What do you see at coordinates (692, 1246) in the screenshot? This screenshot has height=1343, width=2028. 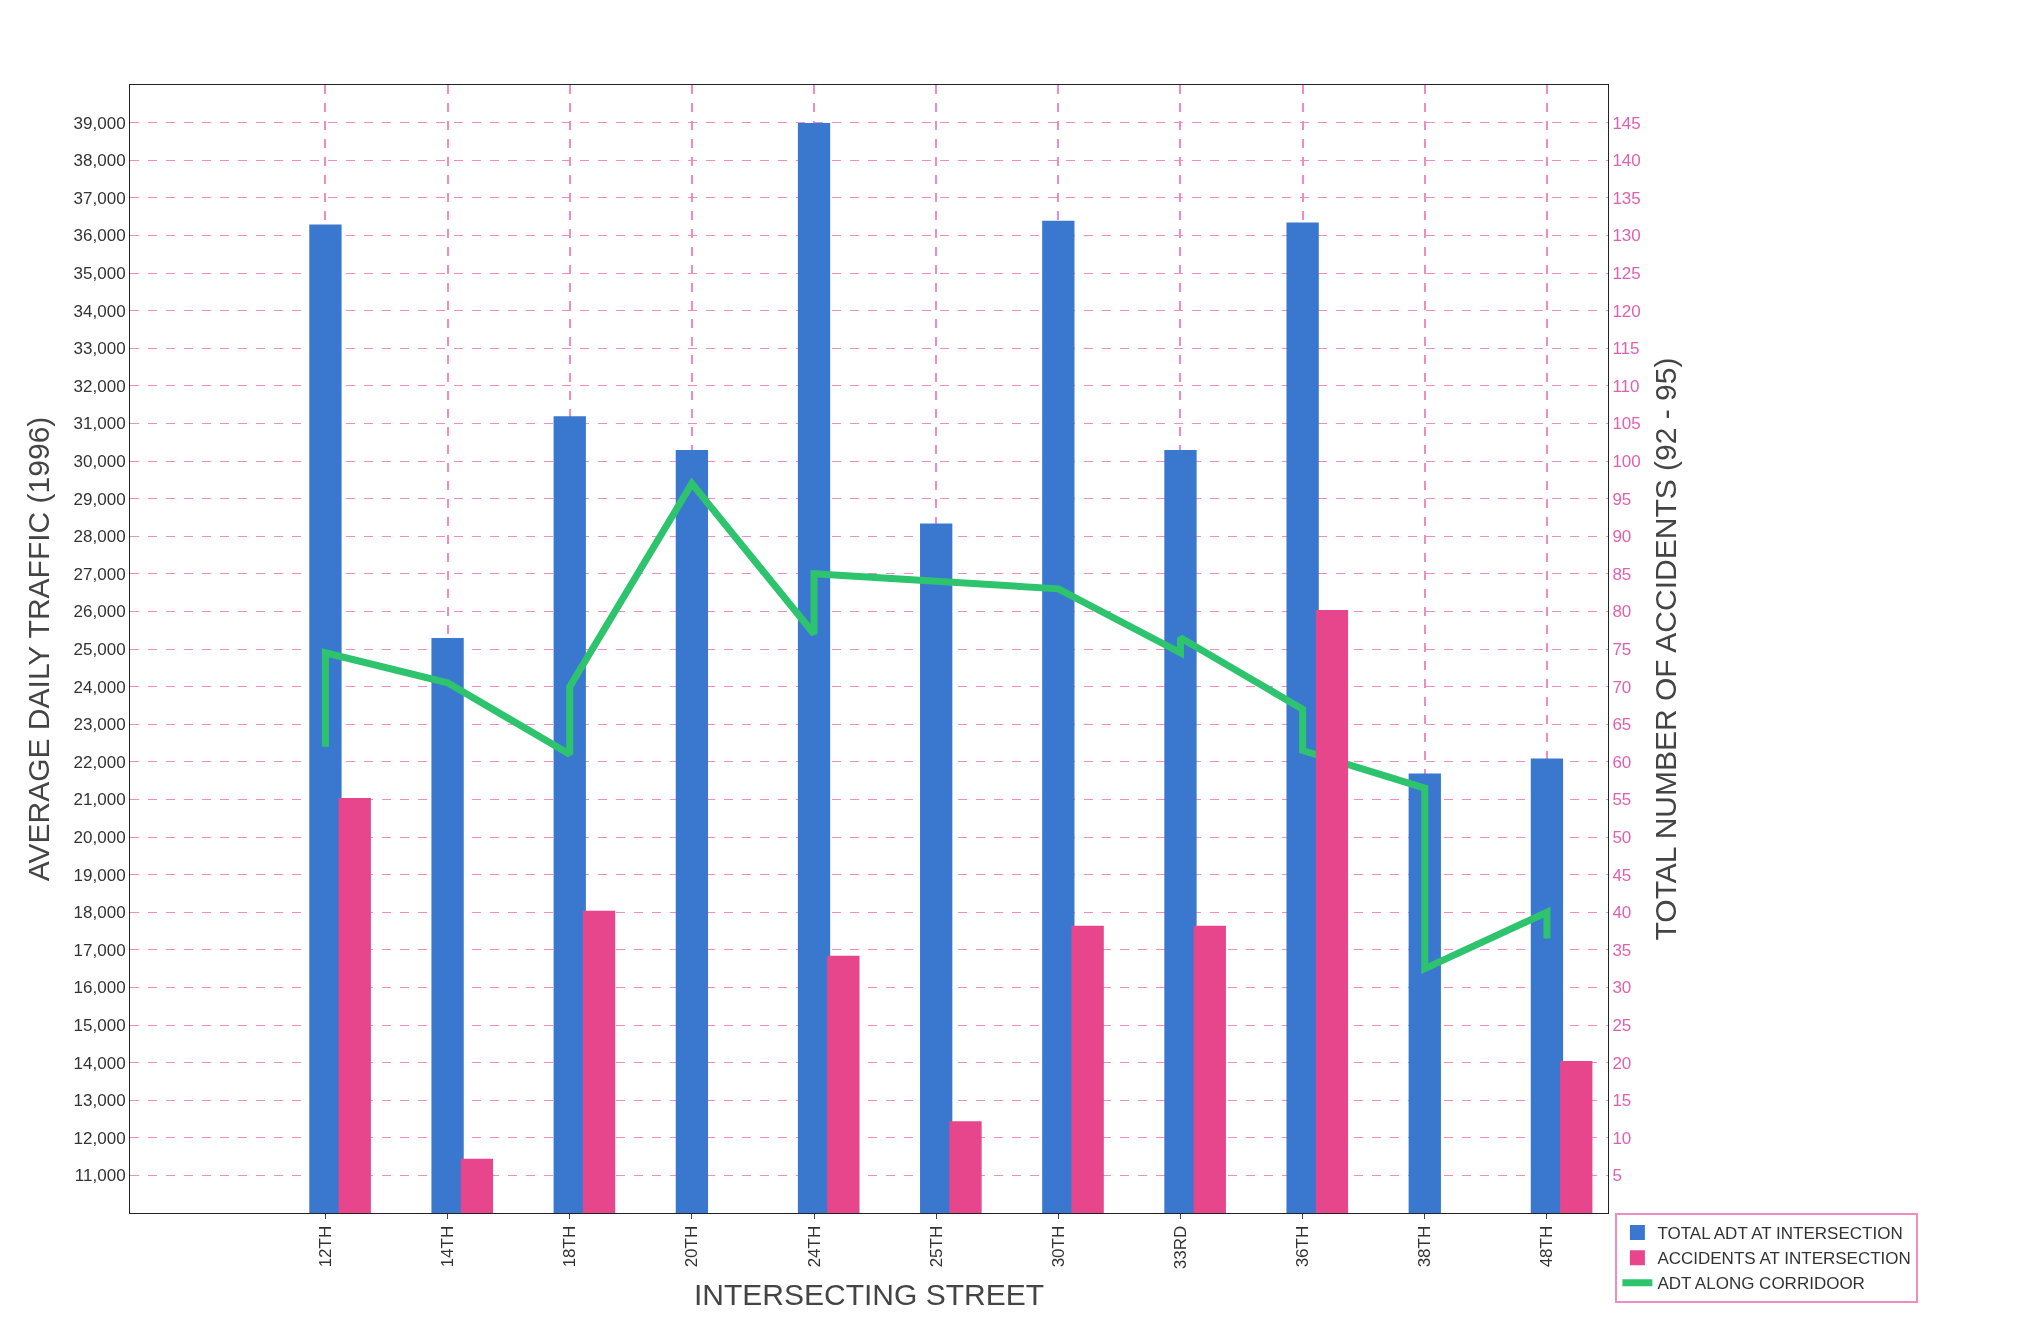 I see `x-tick-label: 20TH` at bounding box center [692, 1246].